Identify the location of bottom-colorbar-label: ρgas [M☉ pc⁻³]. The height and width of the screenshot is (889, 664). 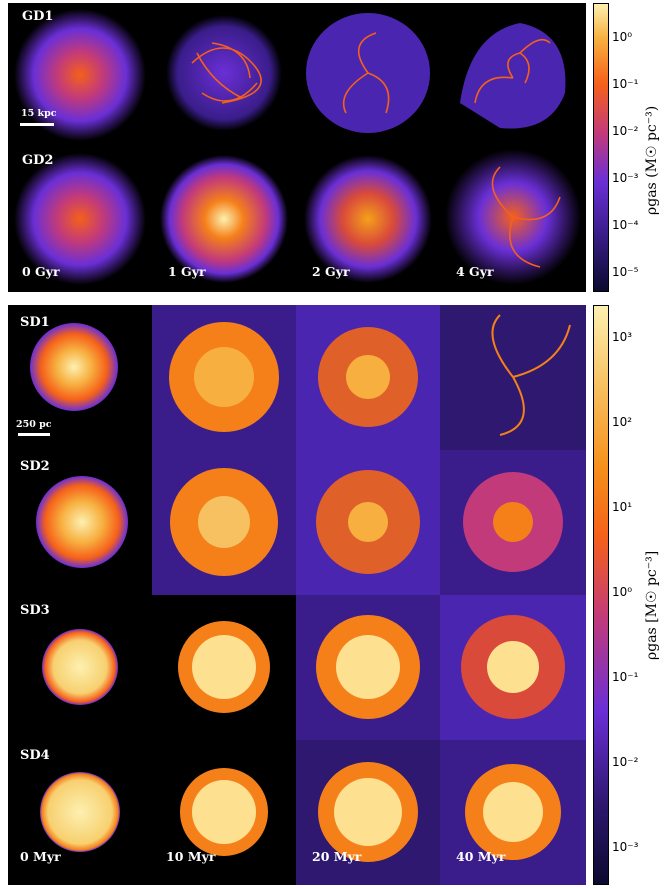
(652, 605).